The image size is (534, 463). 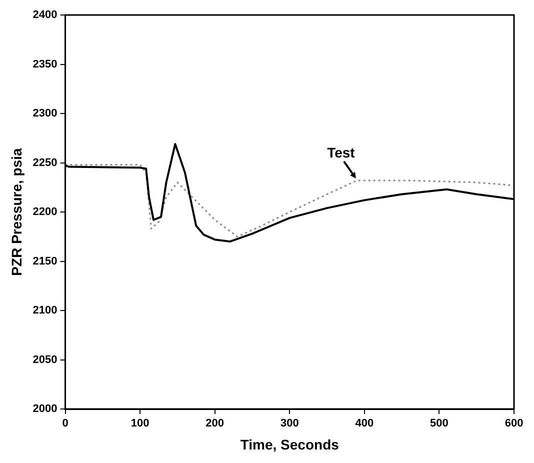 I want to click on x-tick-label: 600, so click(x=514, y=424).